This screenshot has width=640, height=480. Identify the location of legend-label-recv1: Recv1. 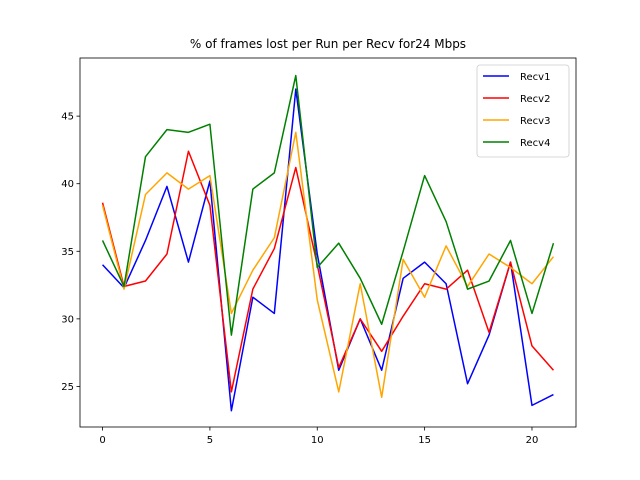
(535, 77).